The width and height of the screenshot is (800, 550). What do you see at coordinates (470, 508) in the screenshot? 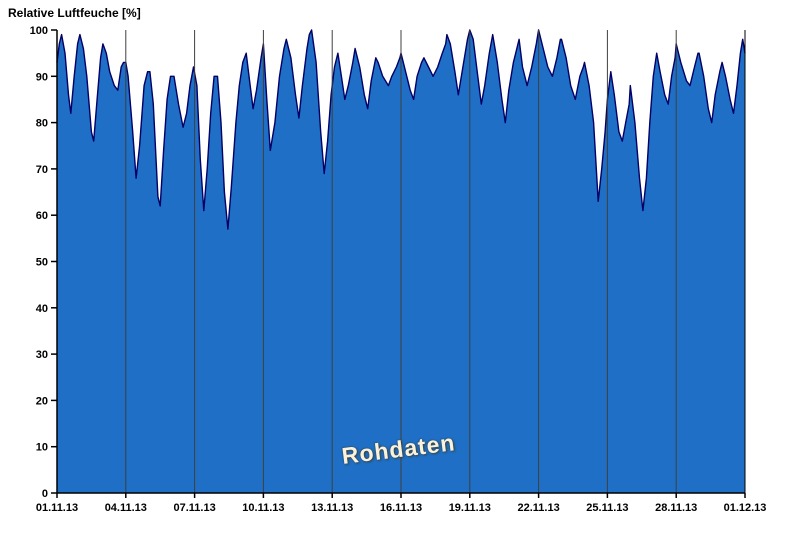
I see `x-tick-label: 19.11.13` at bounding box center [470, 508].